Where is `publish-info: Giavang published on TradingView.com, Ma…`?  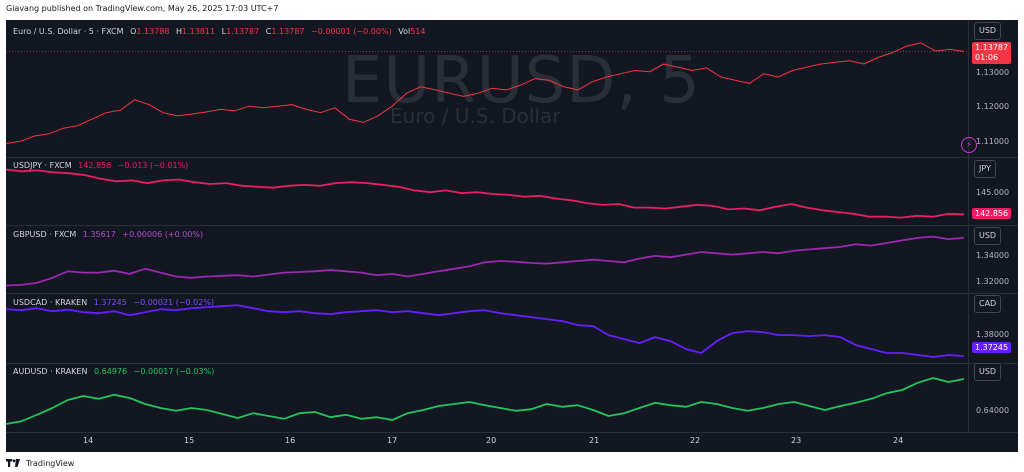
publish-info: Giavang published on TradingView.com, Ma… is located at coordinates (142, 8).